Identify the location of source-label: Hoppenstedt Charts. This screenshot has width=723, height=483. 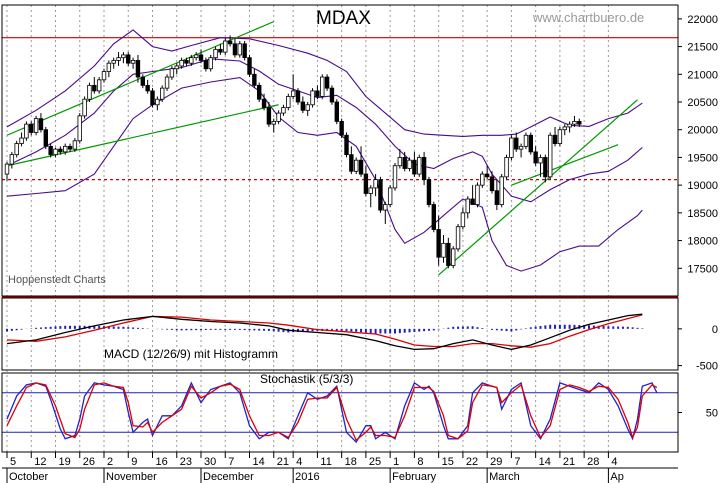
(57, 280).